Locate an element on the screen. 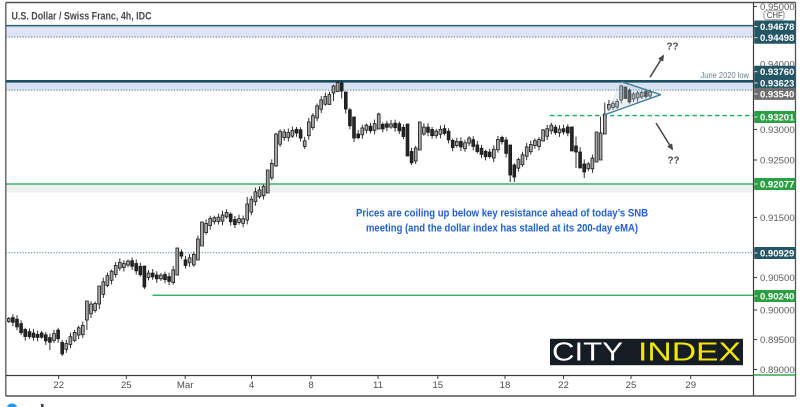  svg-text: 4 is located at coordinates (252, 385).